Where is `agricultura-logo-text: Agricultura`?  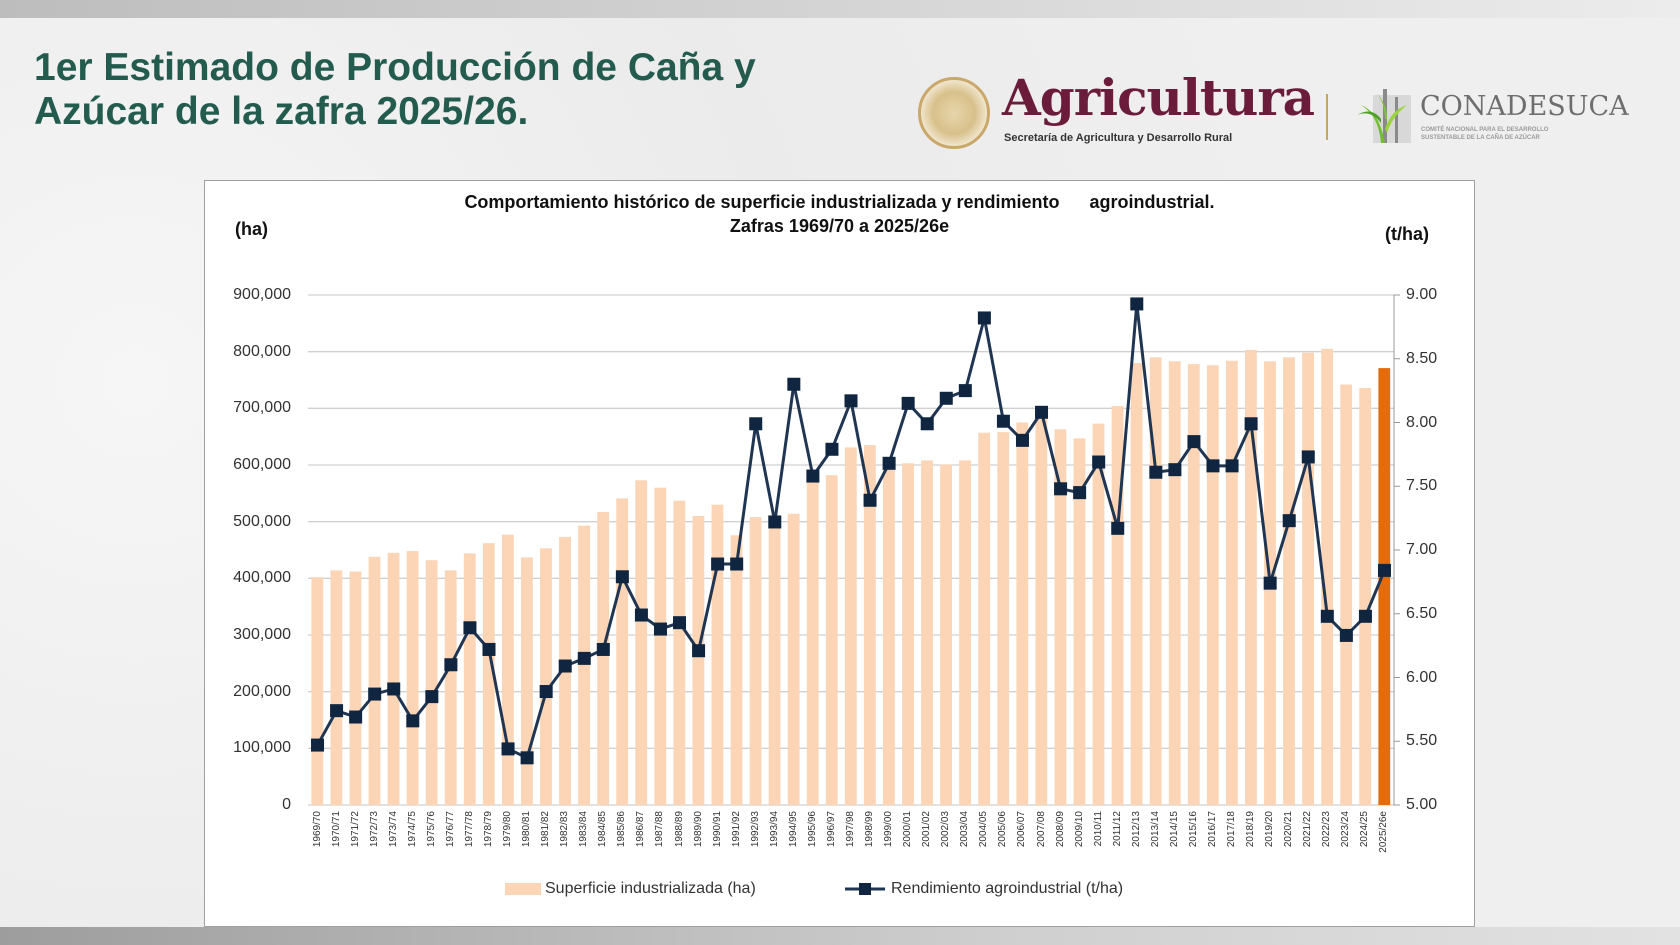 agricultura-logo-text: Agricultura is located at coordinates (1158, 97).